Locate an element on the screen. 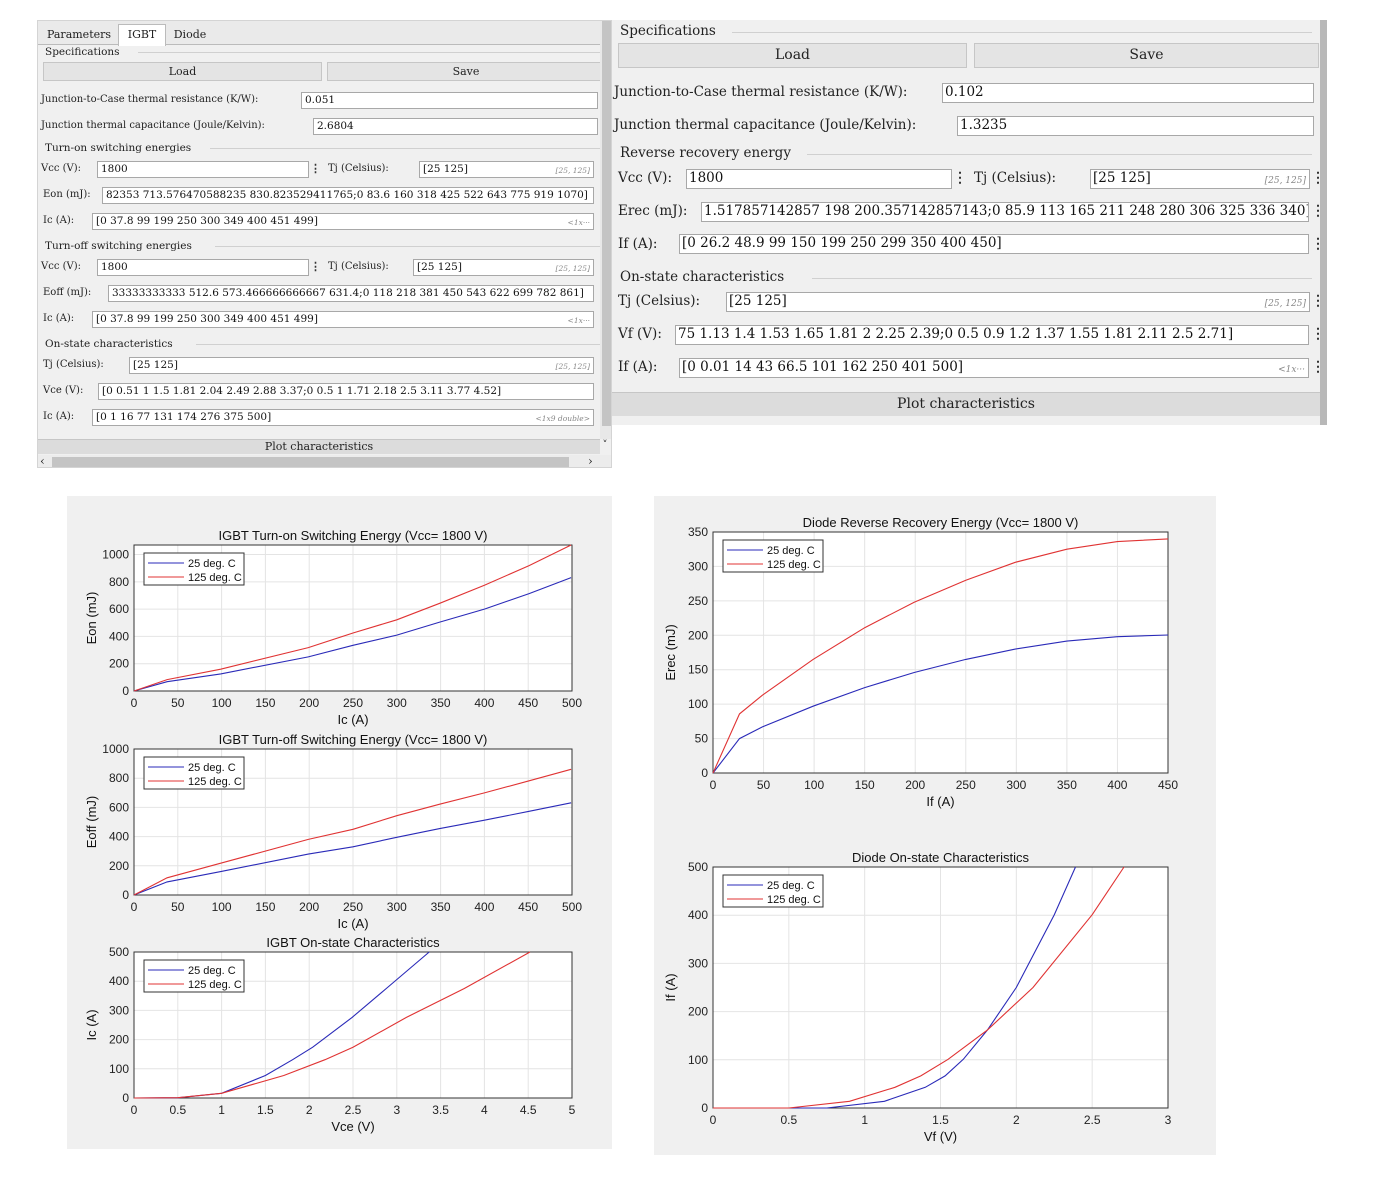  load-button: Load is located at coordinates (182, 71).